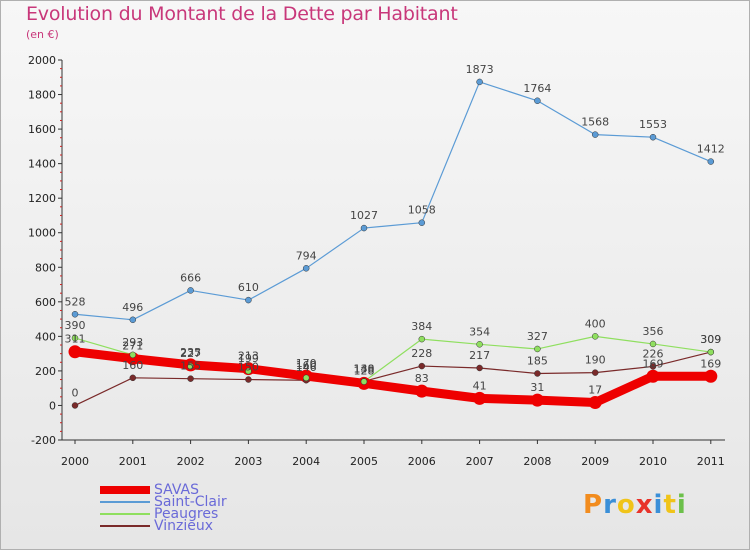 Image resolution: width=750 pixels, height=550 pixels. Describe the element at coordinates (422, 378) in the screenshot. I see `data-label: 83` at that location.